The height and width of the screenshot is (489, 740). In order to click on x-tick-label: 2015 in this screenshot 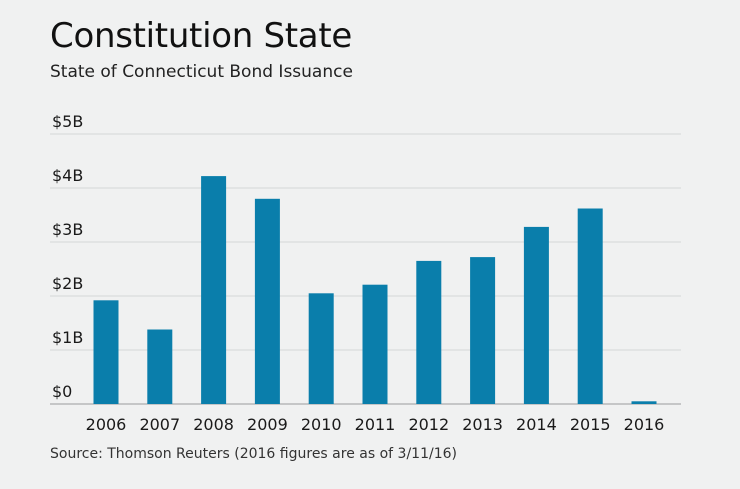, I will do `click(590, 424)`.